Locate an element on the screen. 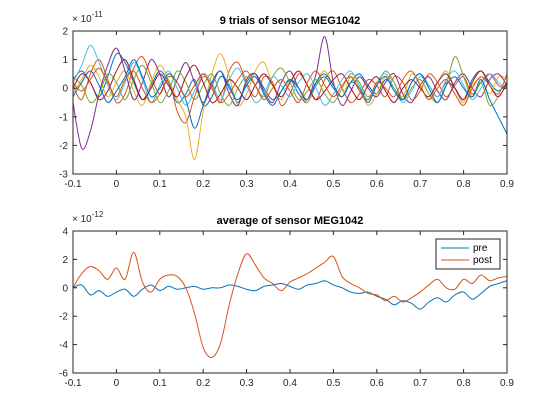 The height and width of the screenshot is (420, 560). bottom-x-tick-label: -0.1 is located at coordinates (73, 383).